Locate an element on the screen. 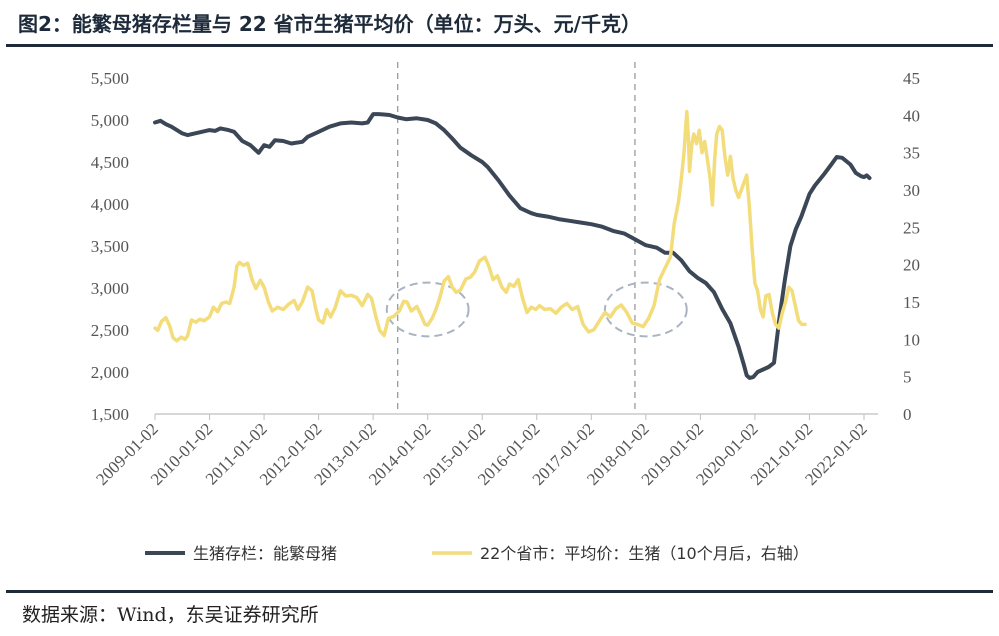  y-right-tick-label: 30 is located at coordinates (911, 190).